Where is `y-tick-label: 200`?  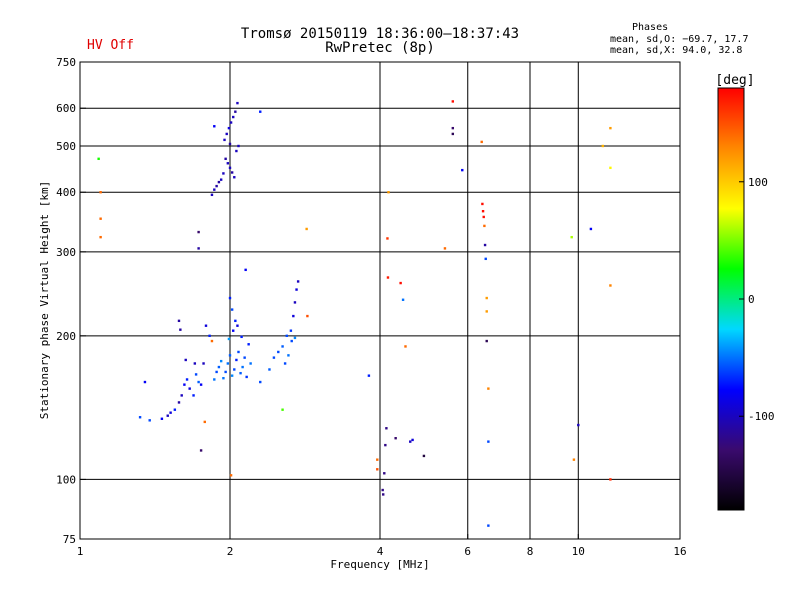
y-tick-label: 200 is located at coordinates (66, 336).